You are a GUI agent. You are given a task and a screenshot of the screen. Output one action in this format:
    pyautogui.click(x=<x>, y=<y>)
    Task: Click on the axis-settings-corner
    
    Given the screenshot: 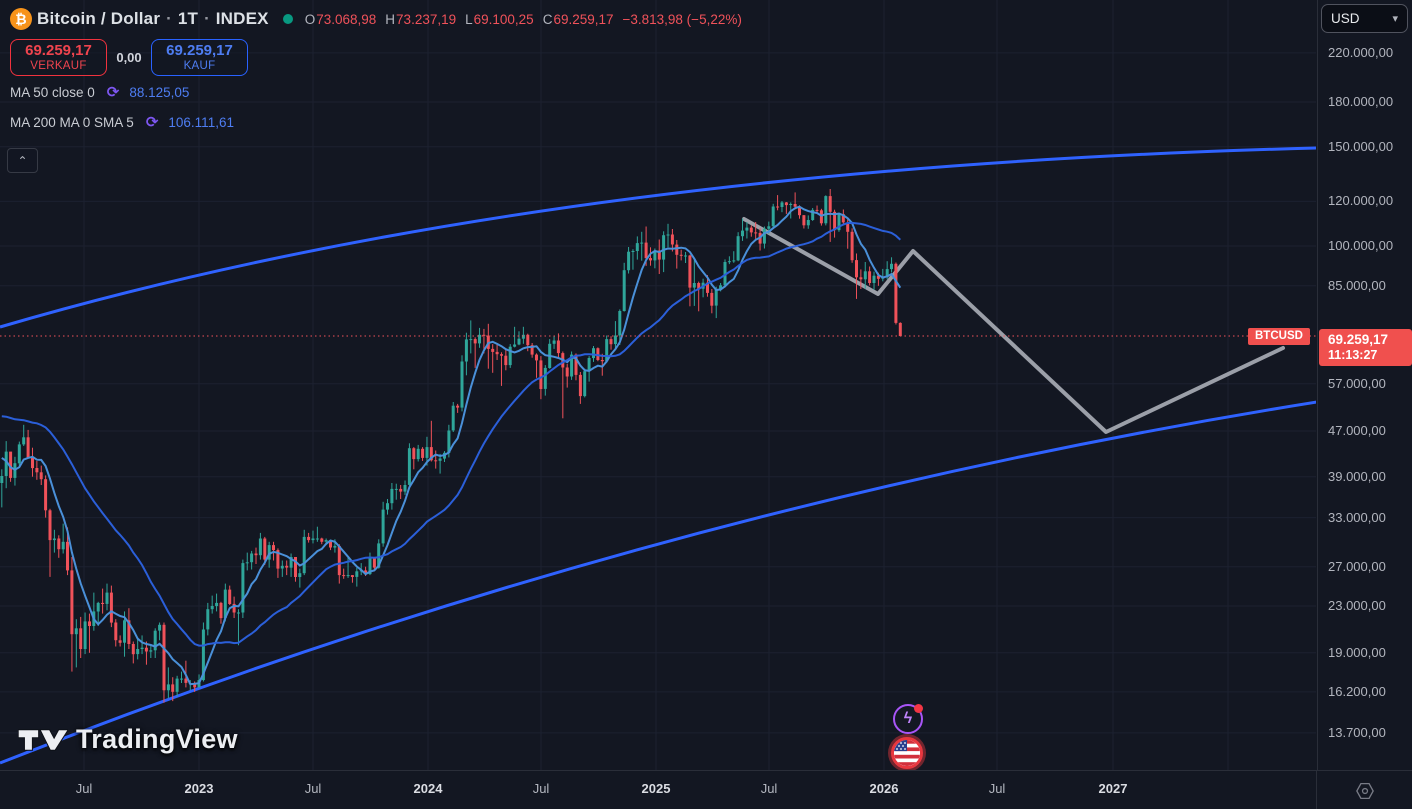 What is the action you would take?
    pyautogui.click(x=1364, y=790)
    